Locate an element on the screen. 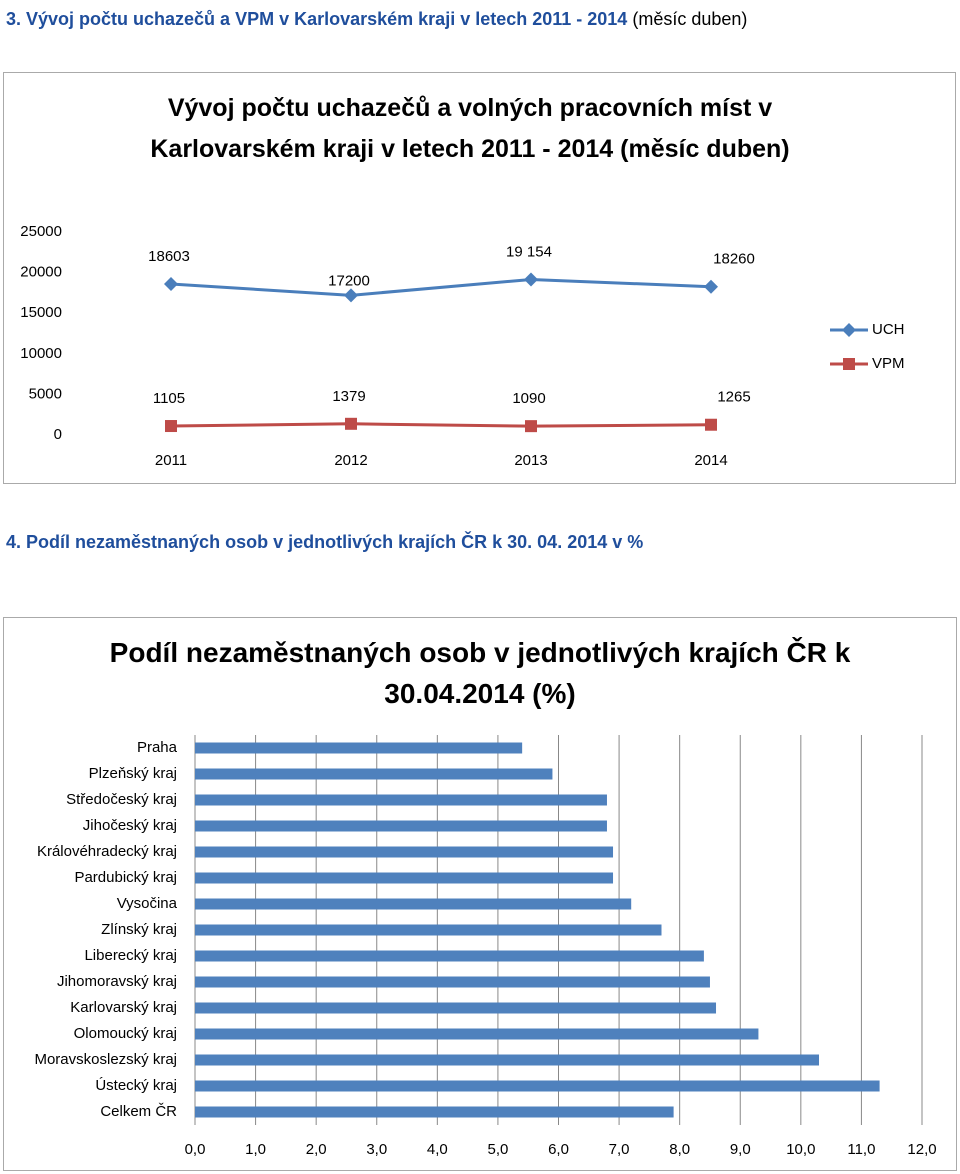 The height and width of the screenshot is (1174, 960). x-tick-label: 1,0 is located at coordinates (255, 1149).